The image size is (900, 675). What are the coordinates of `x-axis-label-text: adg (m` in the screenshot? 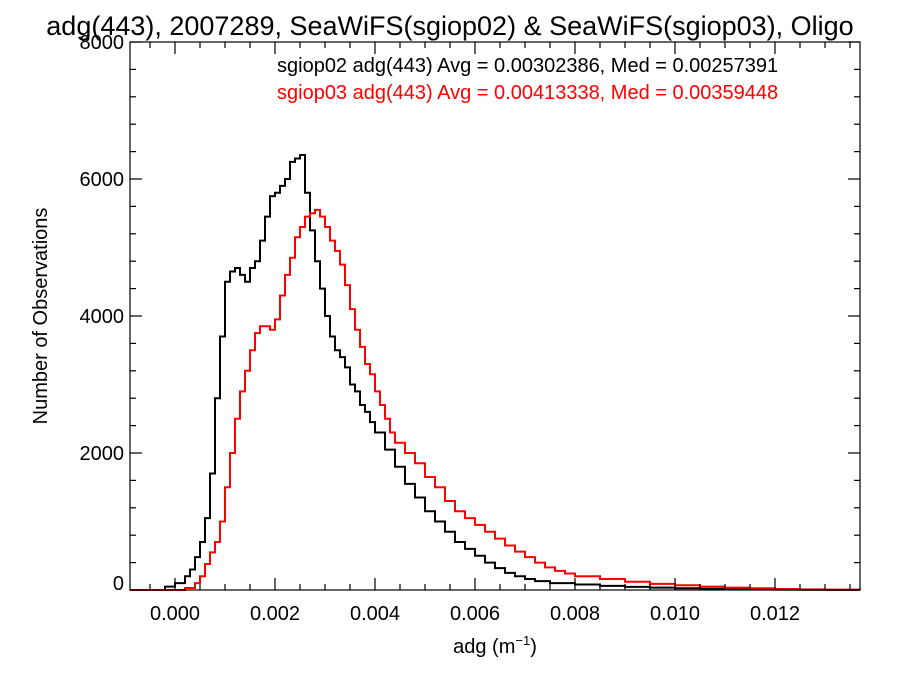 It's located at (484, 647).